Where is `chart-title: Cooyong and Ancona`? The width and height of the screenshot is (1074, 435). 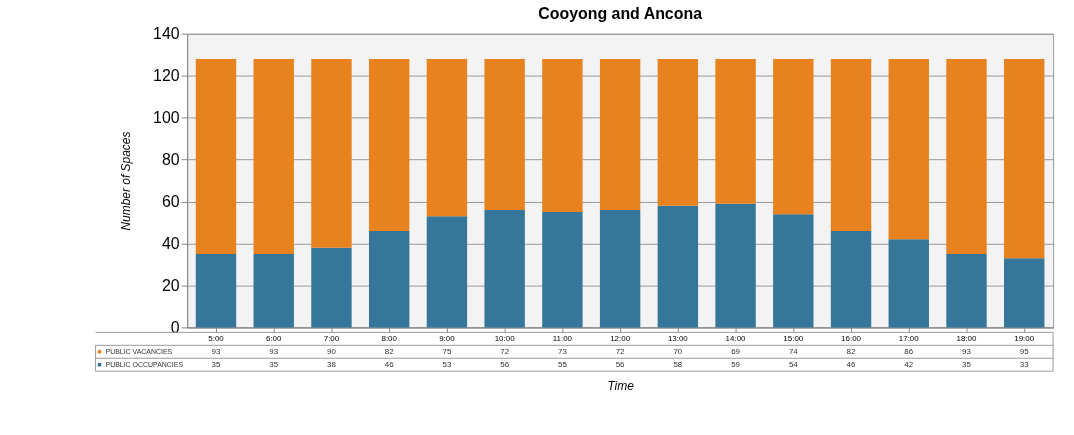
chart-title: Cooyong and Ancona is located at coordinates (620, 13).